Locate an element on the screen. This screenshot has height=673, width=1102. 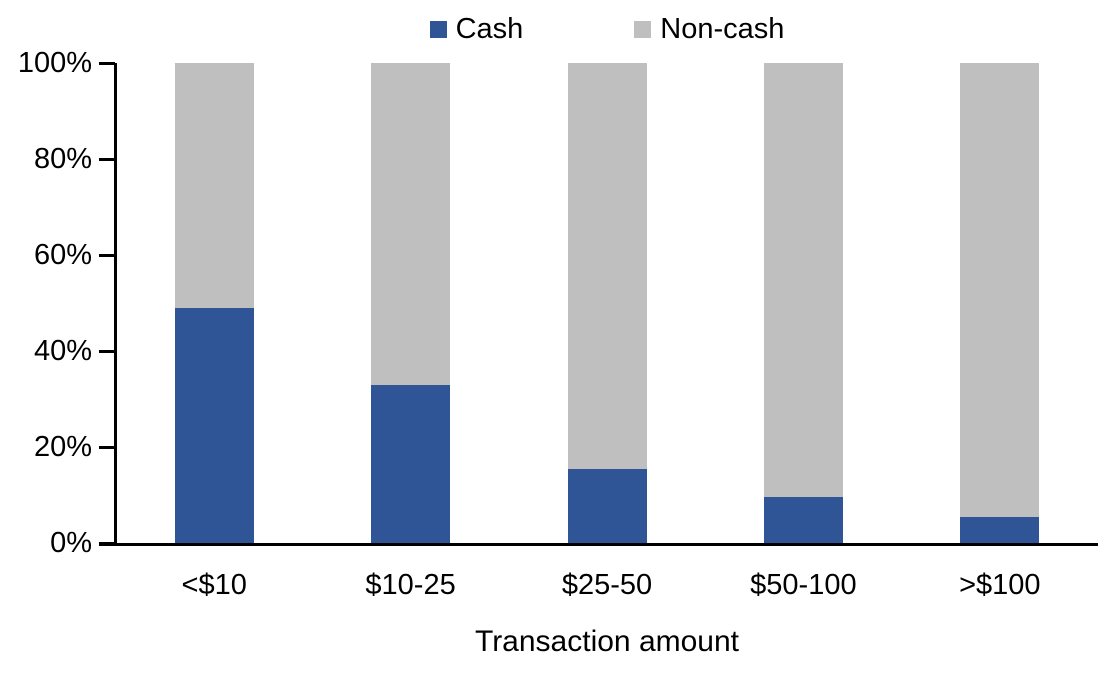
x-tick-label: <$10 is located at coordinates (214, 585).